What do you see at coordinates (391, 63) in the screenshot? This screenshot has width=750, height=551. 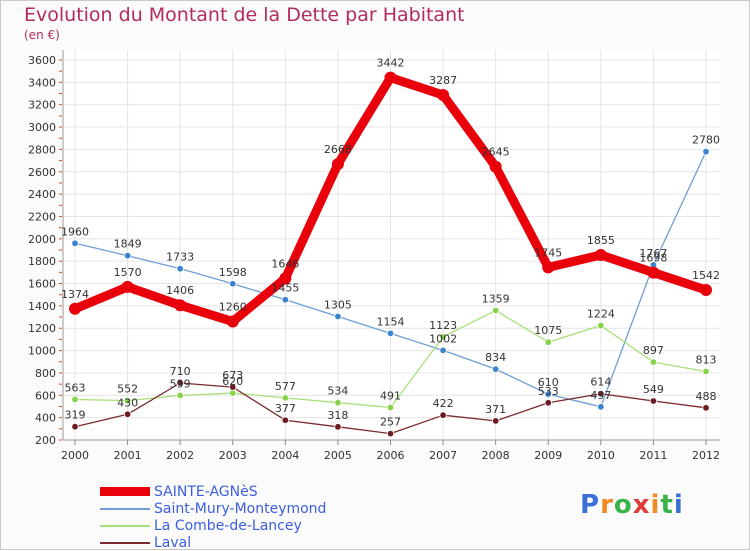 I see `data-label-sainte-agn-s: 3442` at bounding box center [391, 63].